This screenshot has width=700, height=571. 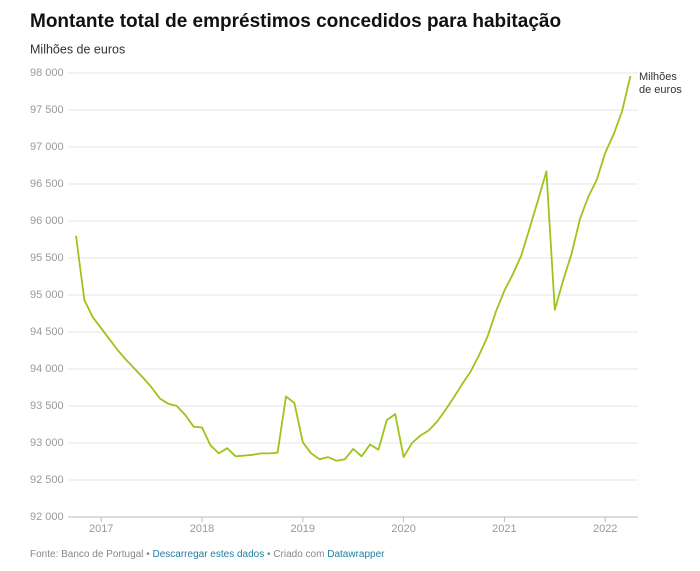 I want to click on x-tick-label: 2020, so click(x=403, y=529).